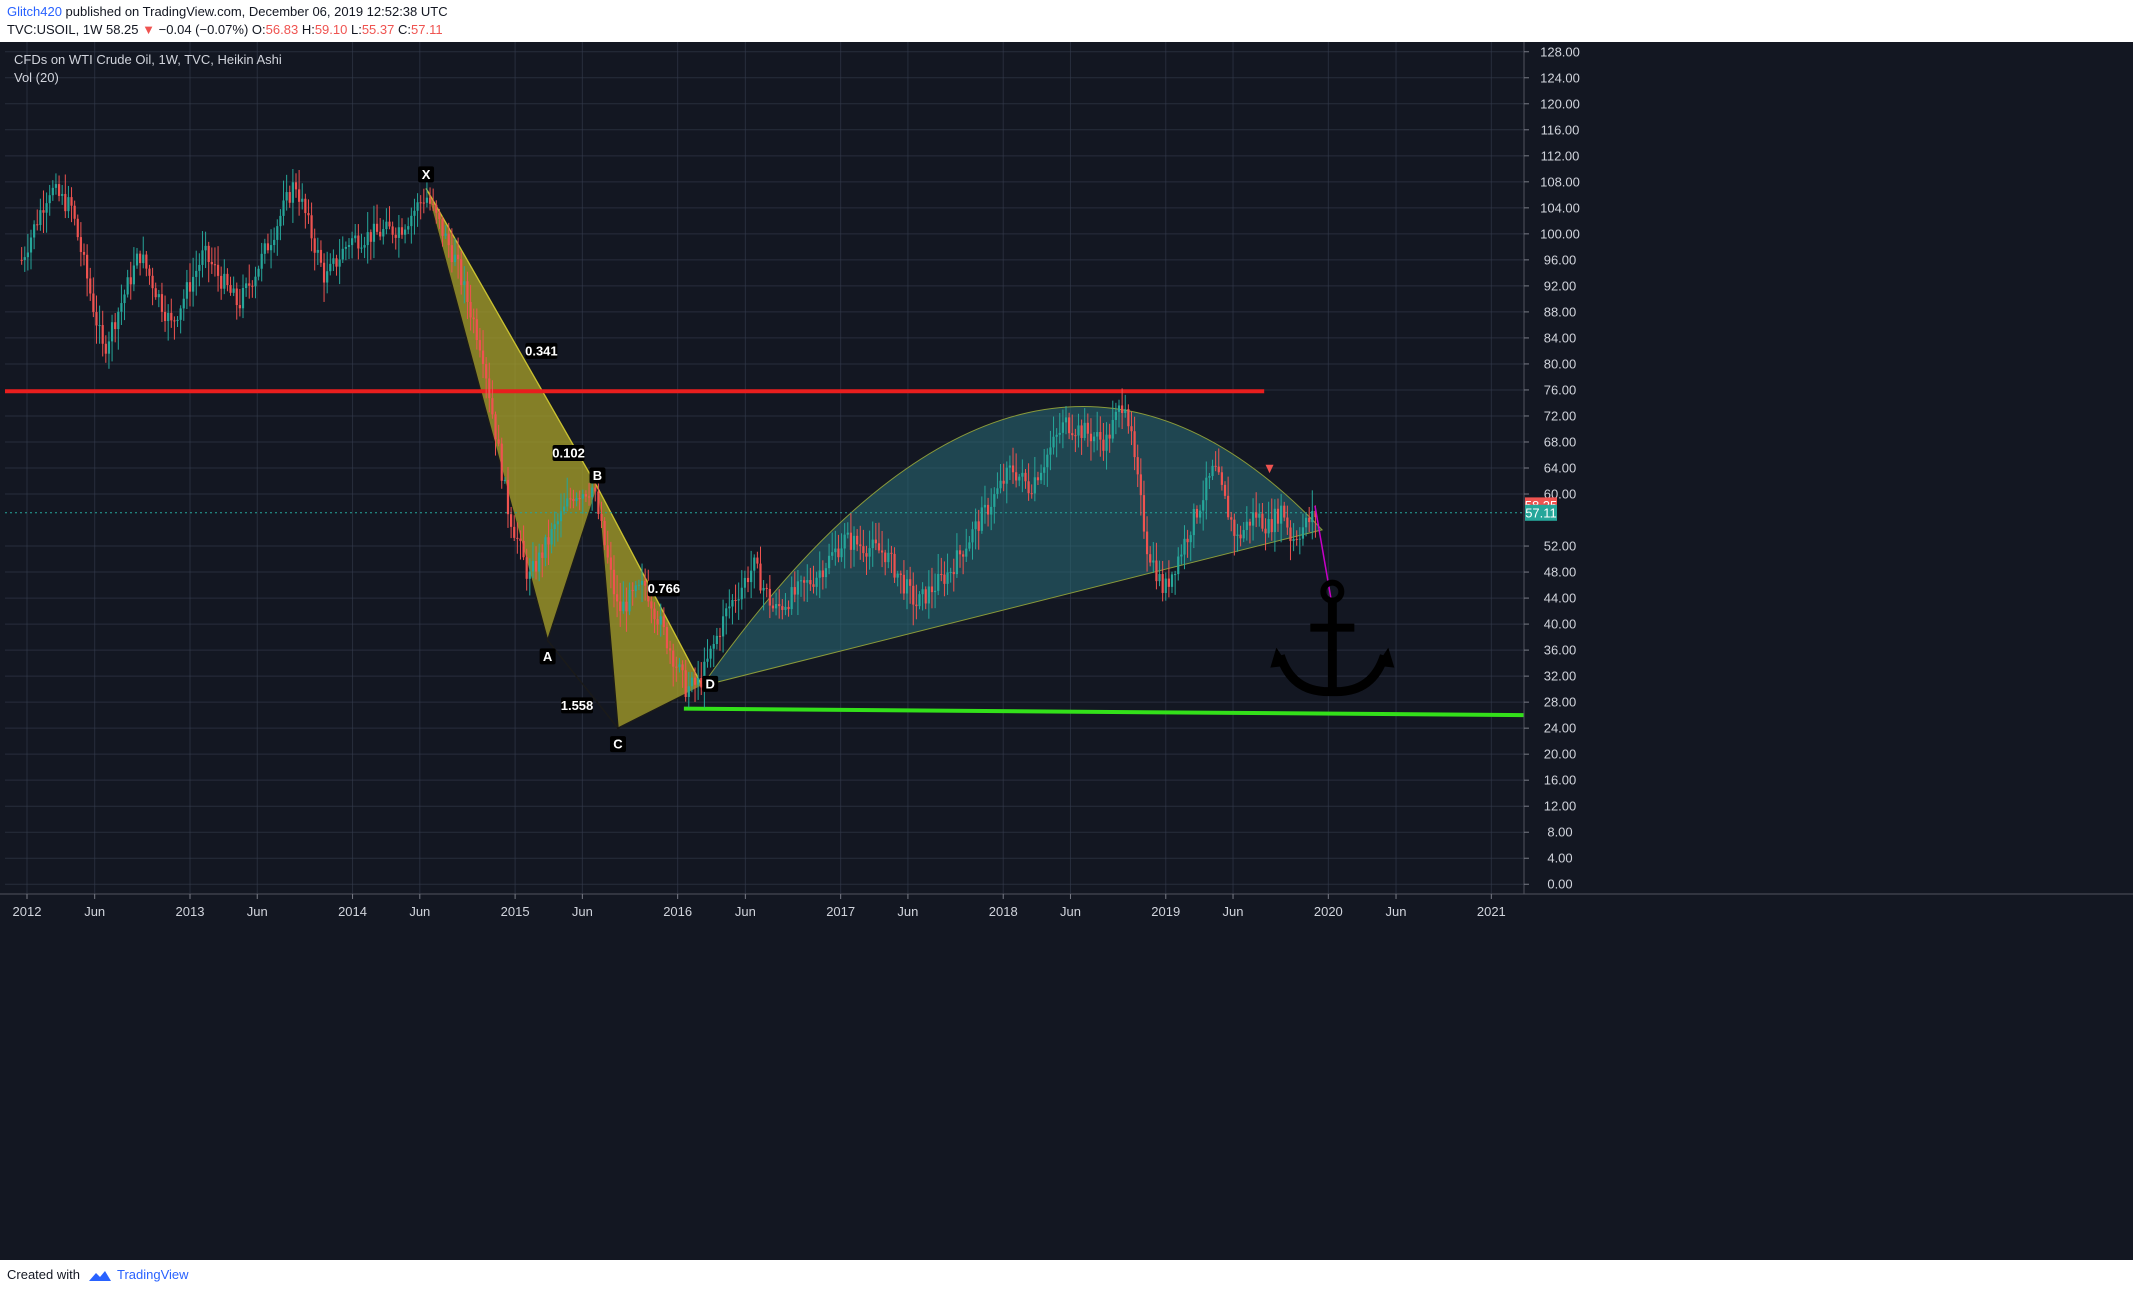 This screenshot has height=1290, width=2133. Describe the element at coordinates (1396, 911) in the screenshot. I see `time-tick-label: Jun` at that location.